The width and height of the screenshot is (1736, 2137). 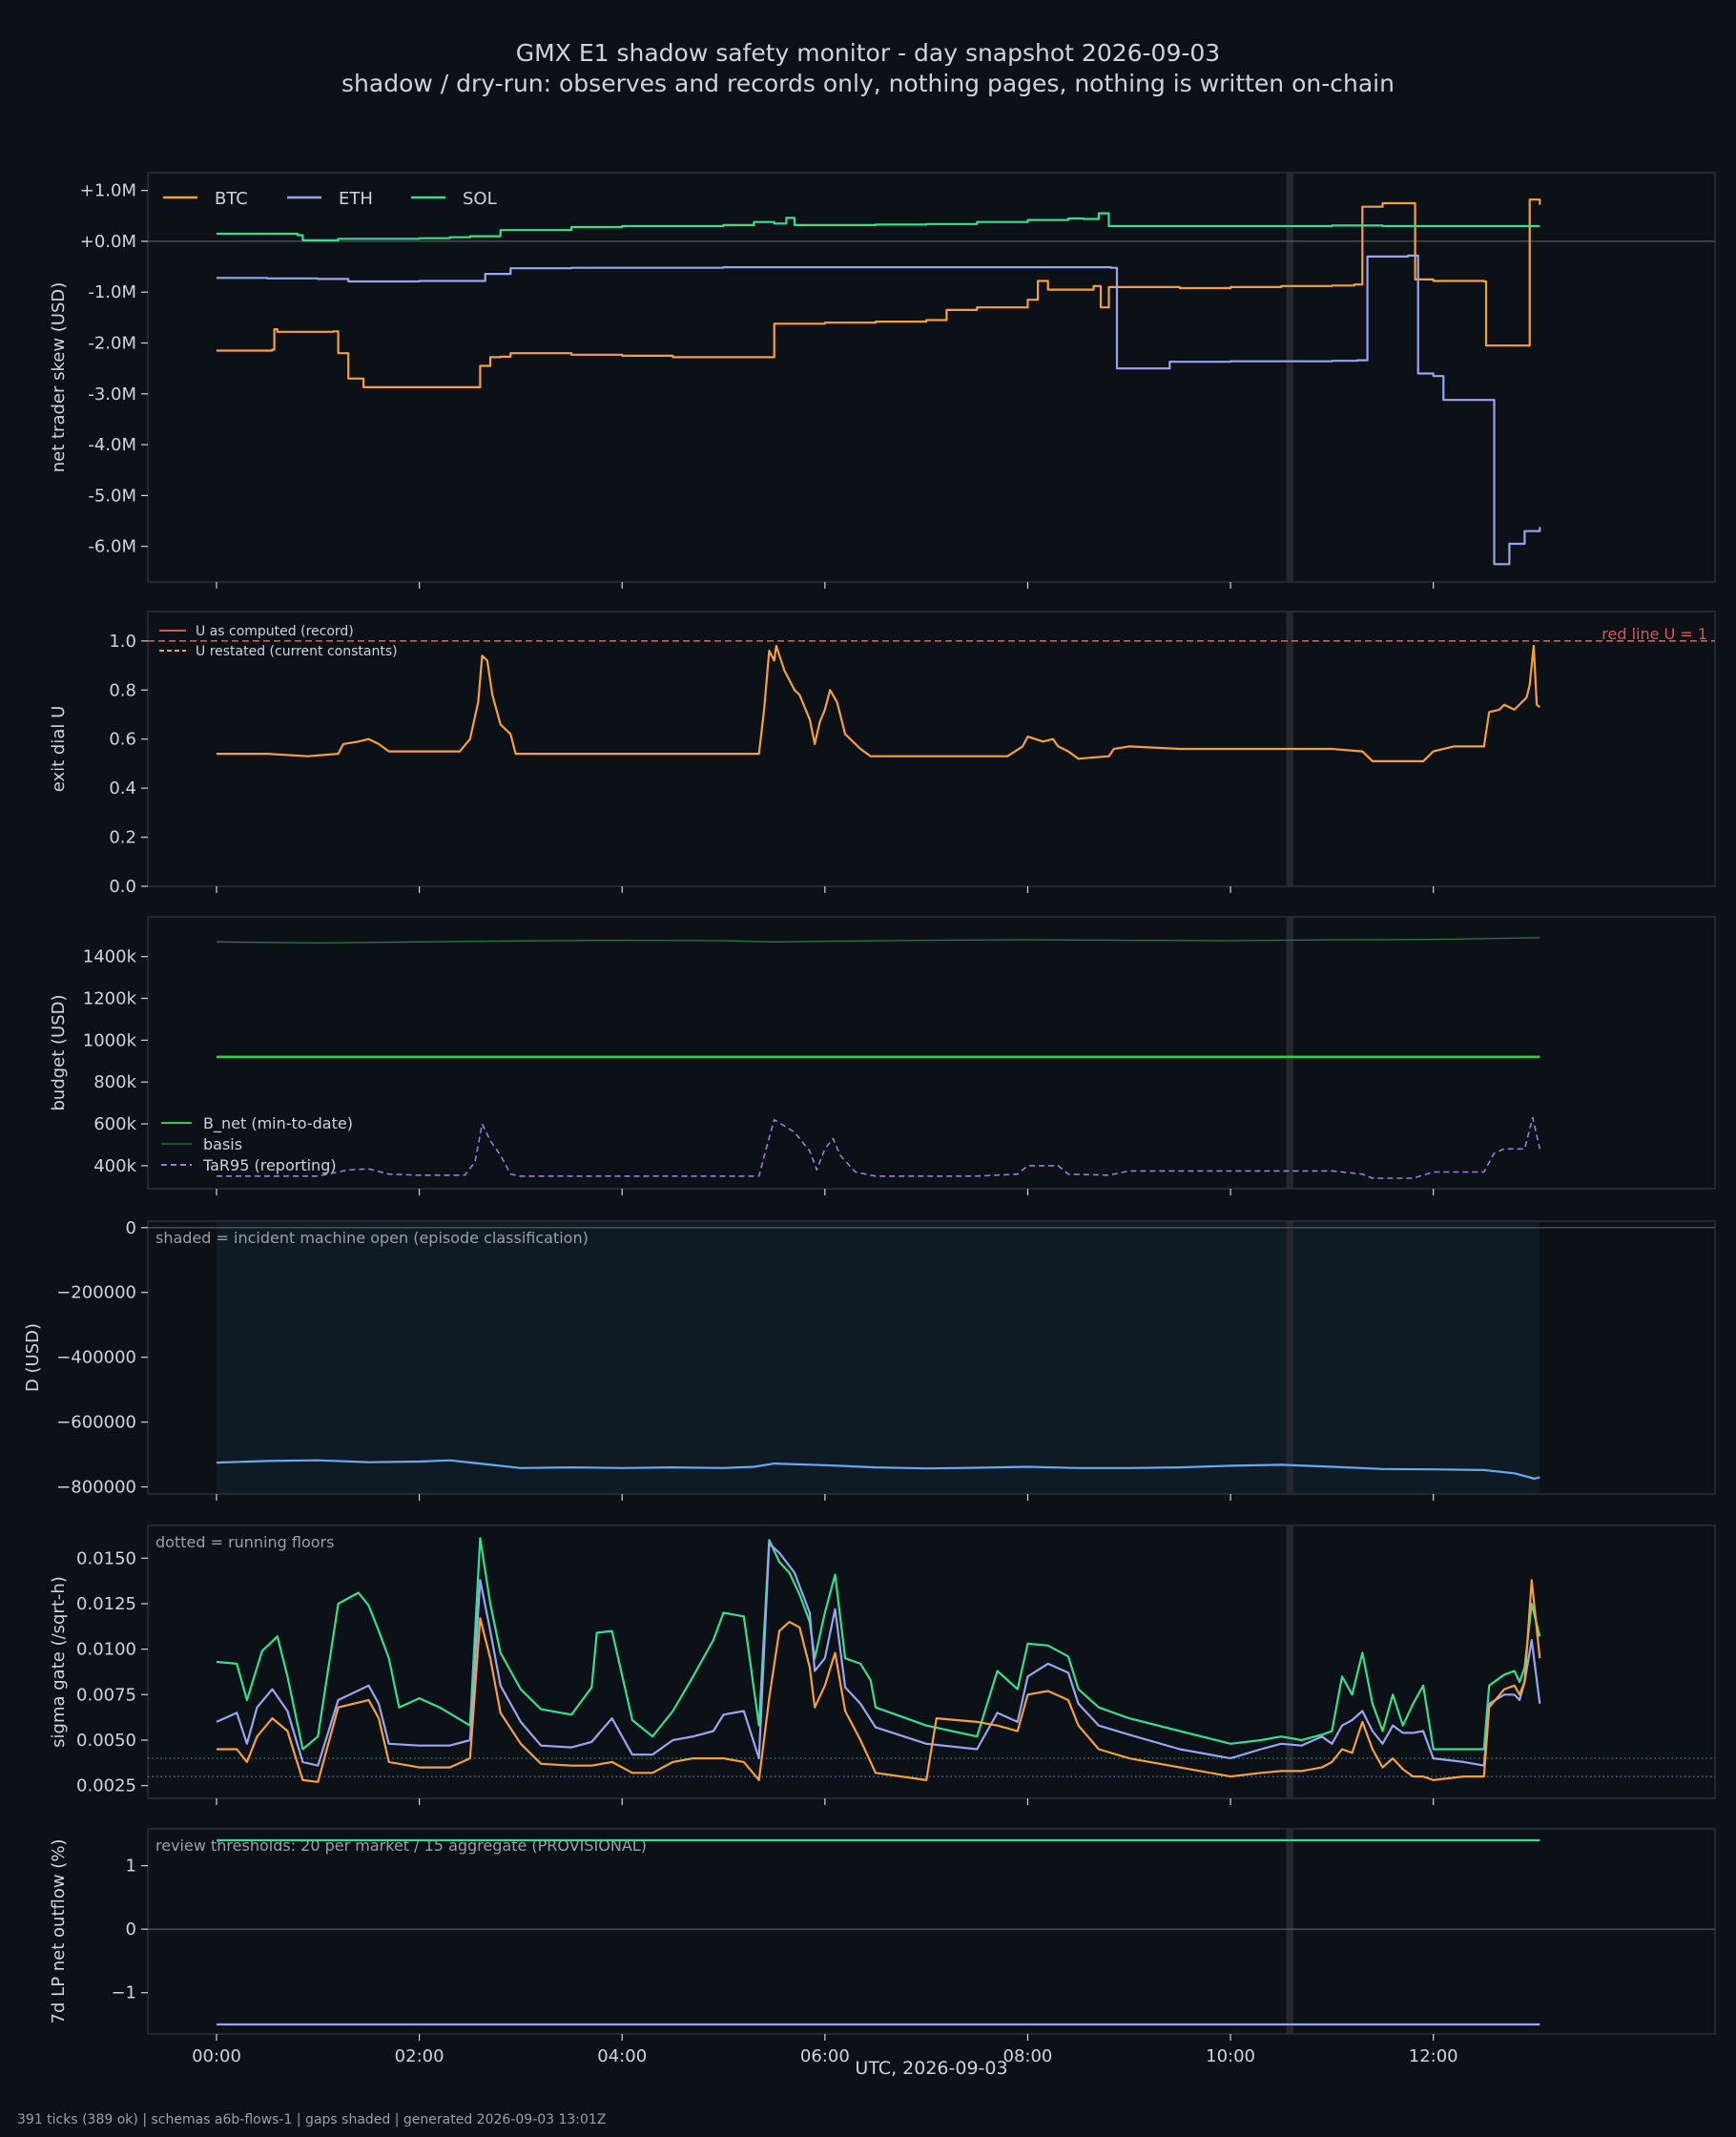 What do you see at coordinates (1230, 2056) in the screenshot?
I see `x-tick-label: 10:00` at bounding box center [1230, 2056].